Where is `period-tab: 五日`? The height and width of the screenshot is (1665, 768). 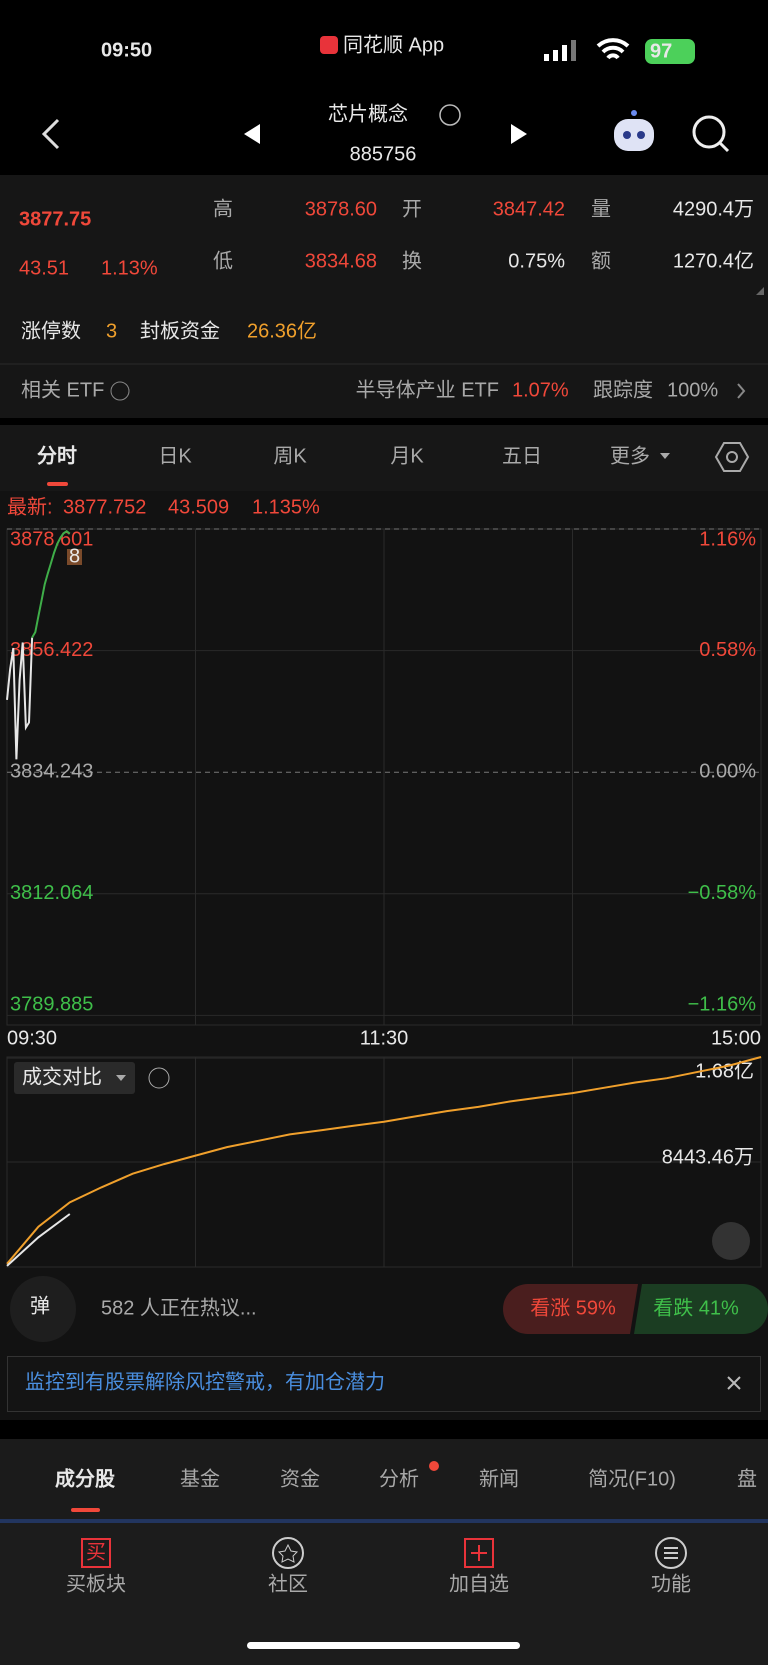
period-tab: 五日 is located at coordinates (522, 456).